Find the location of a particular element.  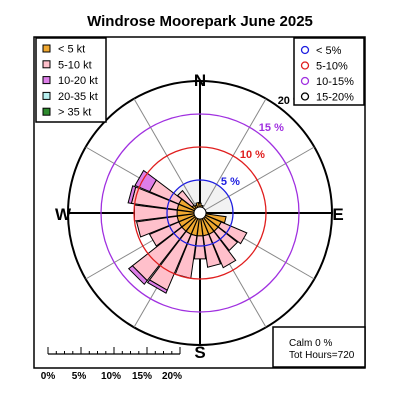

speed-legend-label: 20-35 kt is located at coordinates (78, 97).